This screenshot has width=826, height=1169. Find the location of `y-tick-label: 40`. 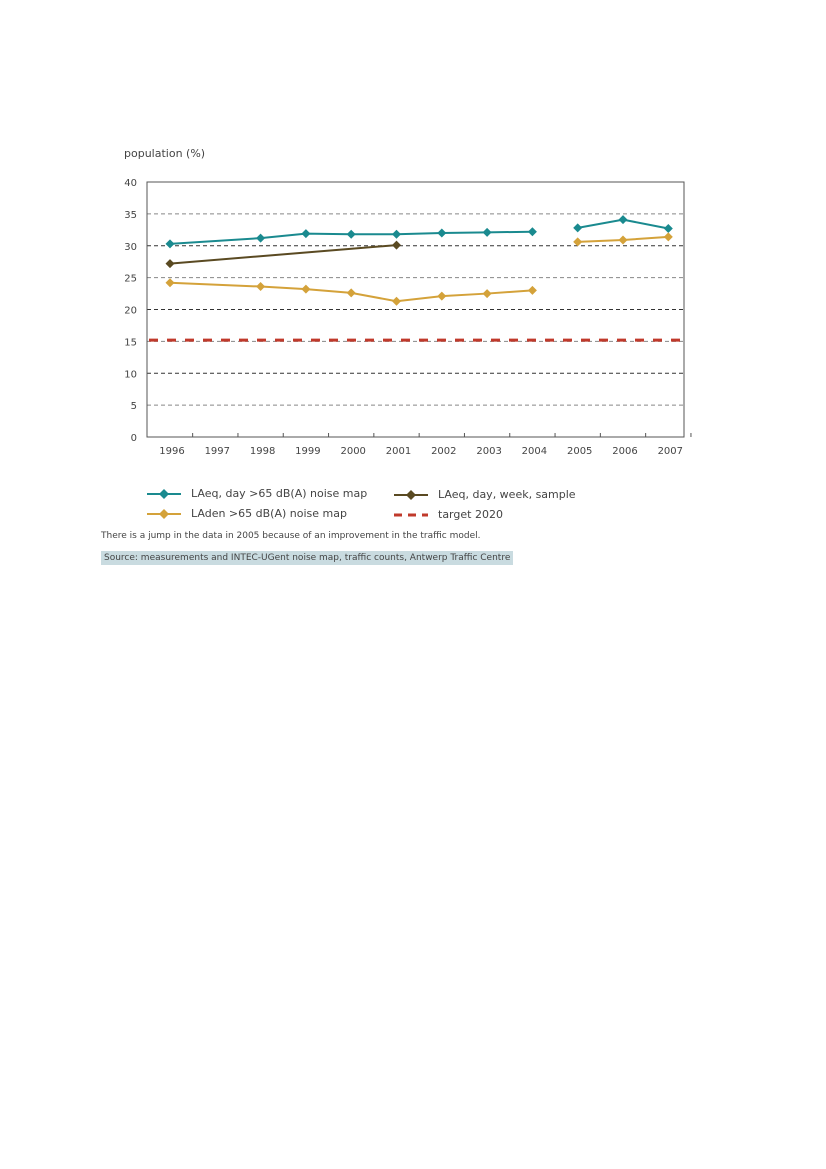

y-tick-label: 40 is located at coordinates (130, 183).